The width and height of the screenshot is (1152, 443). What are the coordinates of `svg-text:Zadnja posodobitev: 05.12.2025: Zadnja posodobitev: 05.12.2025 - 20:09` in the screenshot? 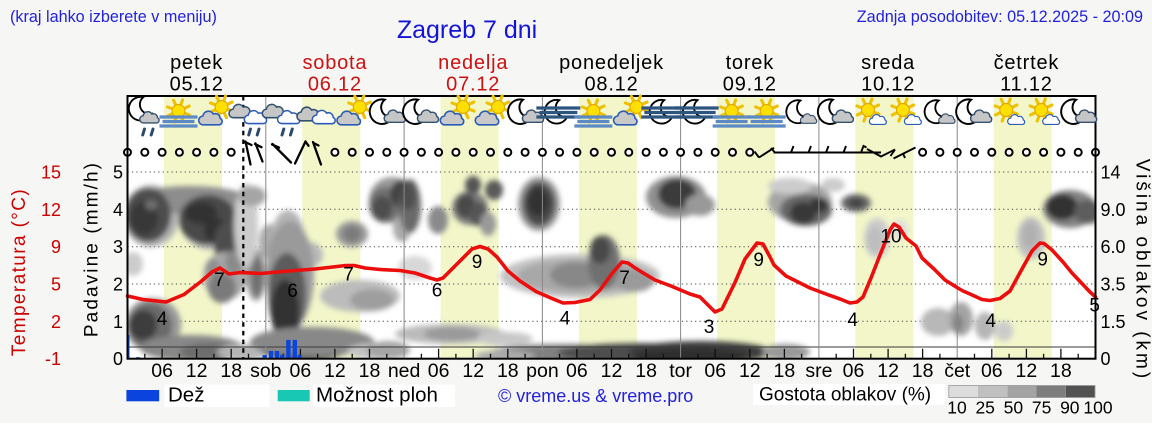 It's located at (1000, 17).